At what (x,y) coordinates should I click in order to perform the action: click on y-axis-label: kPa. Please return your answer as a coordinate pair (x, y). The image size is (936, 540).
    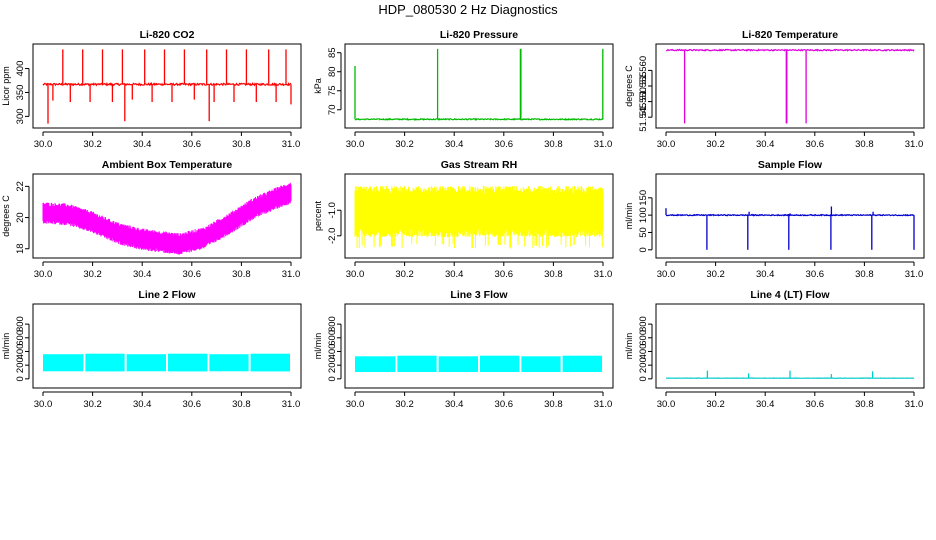
    Looking at the image, I should click on (318, 86).